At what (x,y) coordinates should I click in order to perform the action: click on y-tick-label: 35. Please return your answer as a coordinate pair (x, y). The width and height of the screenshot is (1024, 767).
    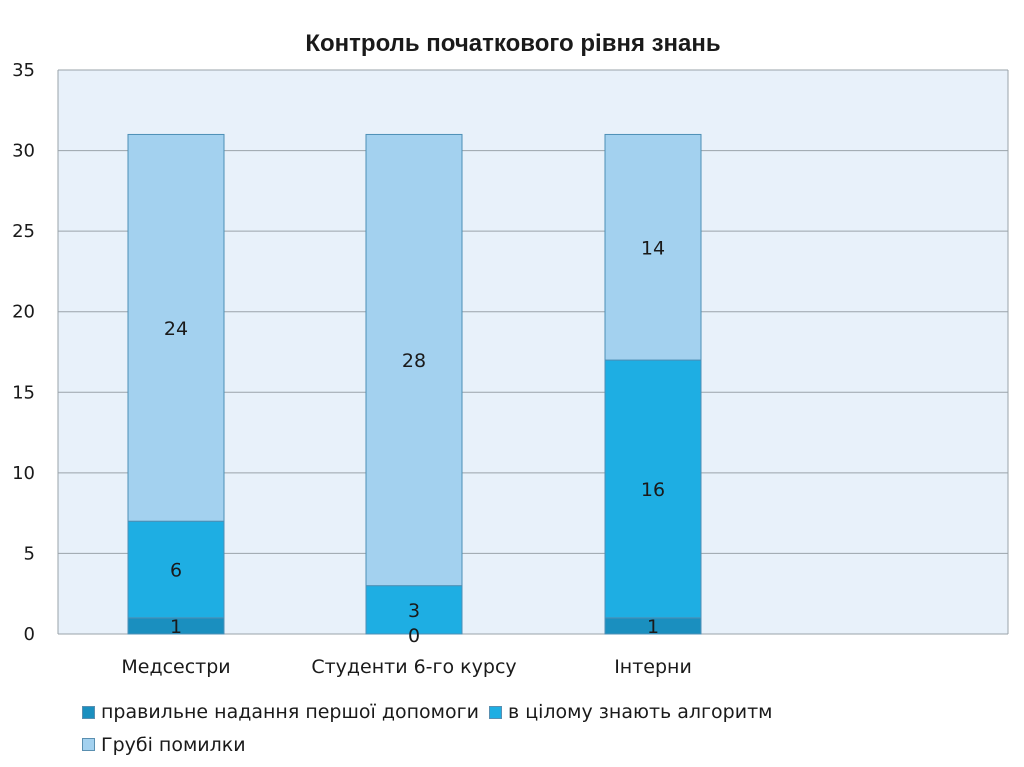
    Looking at the image, I should click on (23, 70).